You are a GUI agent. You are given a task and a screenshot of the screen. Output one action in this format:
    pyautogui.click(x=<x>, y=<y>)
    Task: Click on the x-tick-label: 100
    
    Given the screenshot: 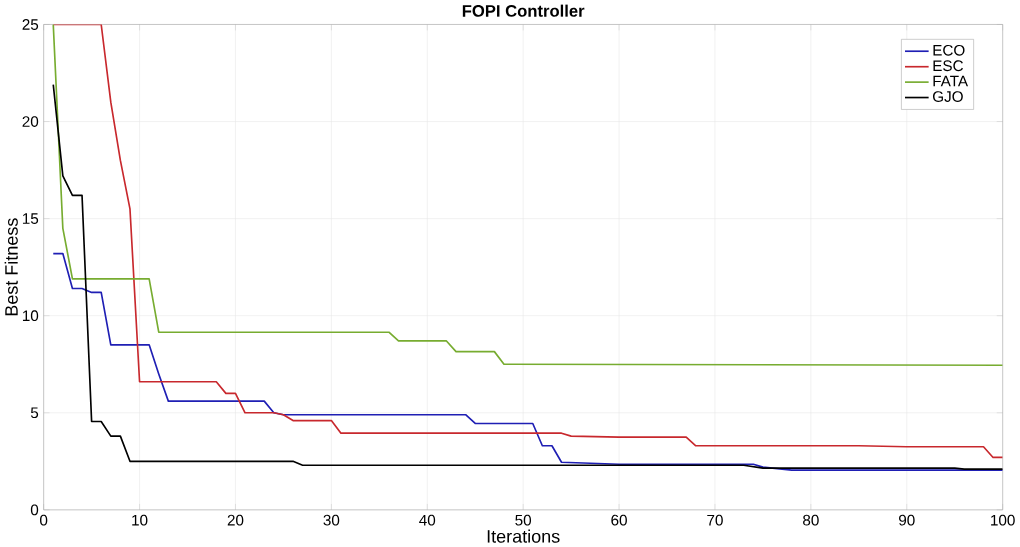 What is the action you would take?
    pyautogui.click(x=1003, y=520)
    